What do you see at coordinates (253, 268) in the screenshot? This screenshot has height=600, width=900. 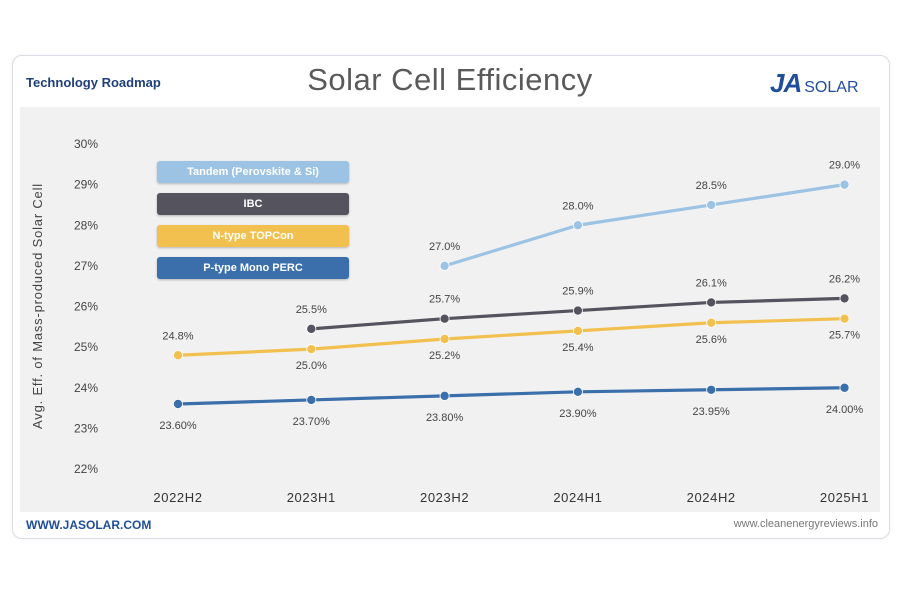 I see `legend-item-perc: P-type Mono PERC` at bounding box center [253, 268].